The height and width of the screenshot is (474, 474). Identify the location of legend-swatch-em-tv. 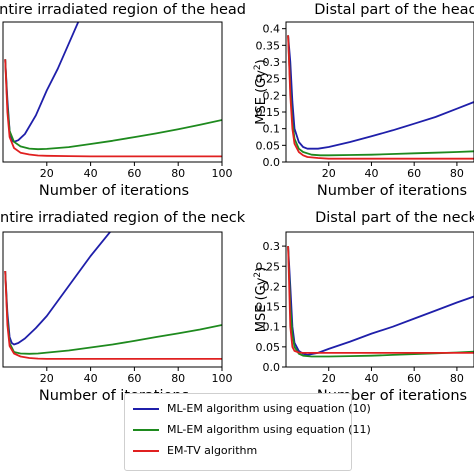
(146, 450).